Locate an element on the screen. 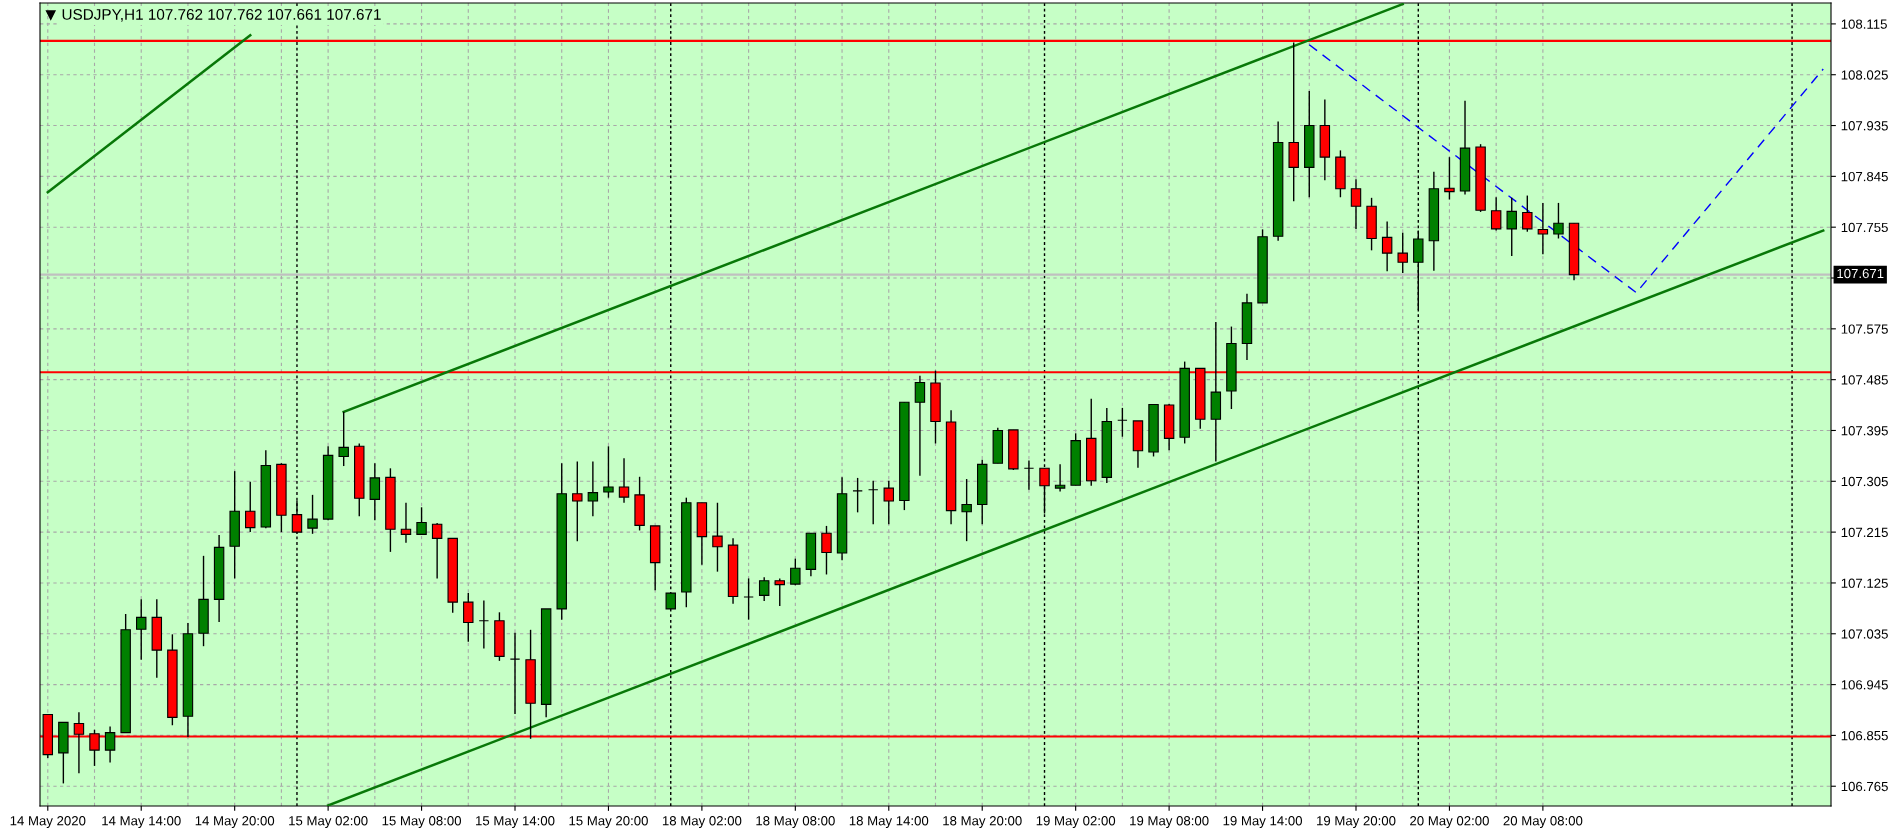 The image size is (1896, 830). chart-title: USDJPY,H1 107.762 107.762 107.661 107.671 is located at coordinates (221, 15).